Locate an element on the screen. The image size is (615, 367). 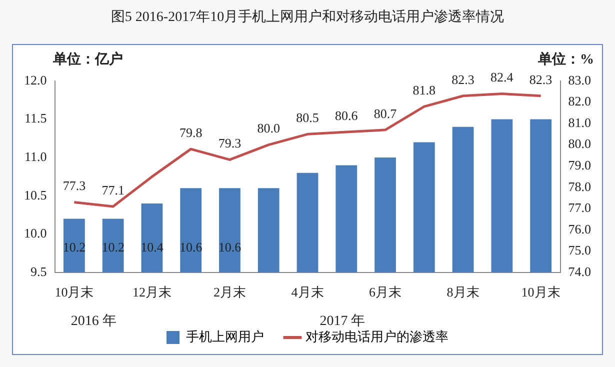
x-tick-label: 2月末 is located at coordinates (229, 292).